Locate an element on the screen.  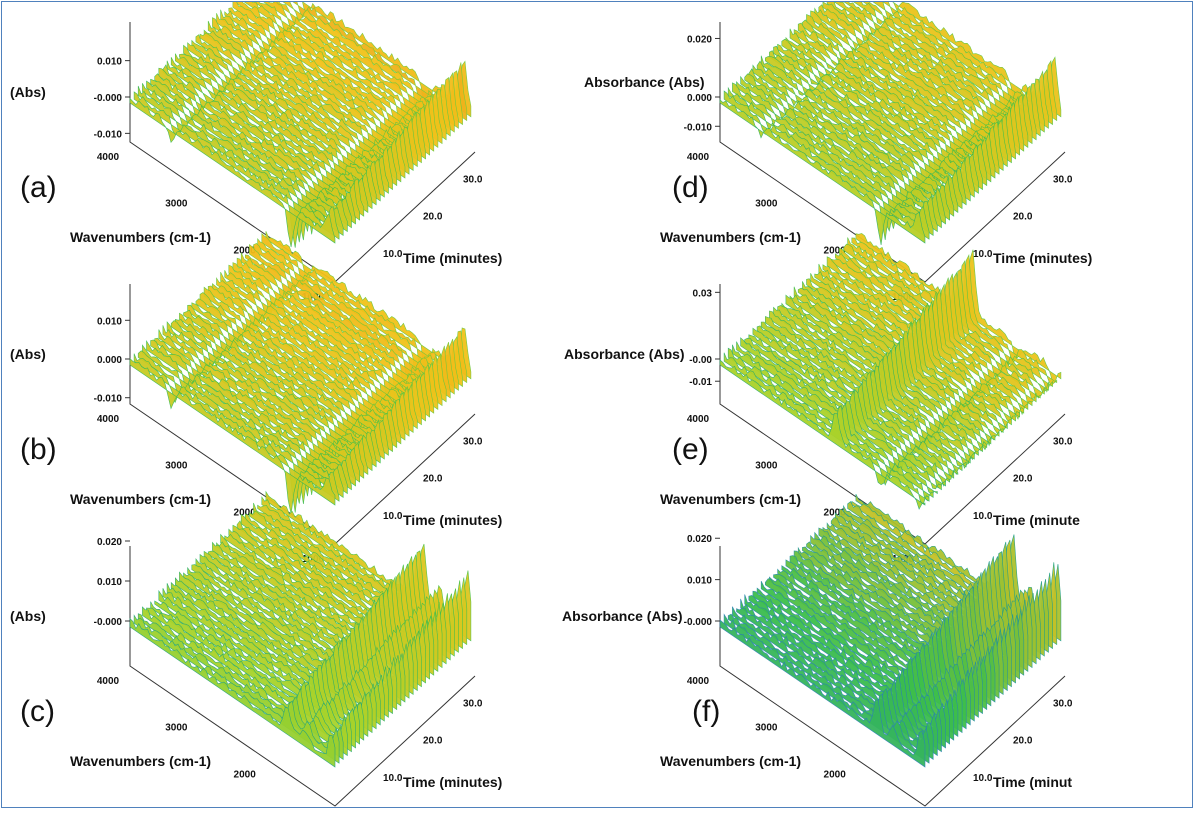
z-tick-label: -0.00 is located at coordinates (700, 360).